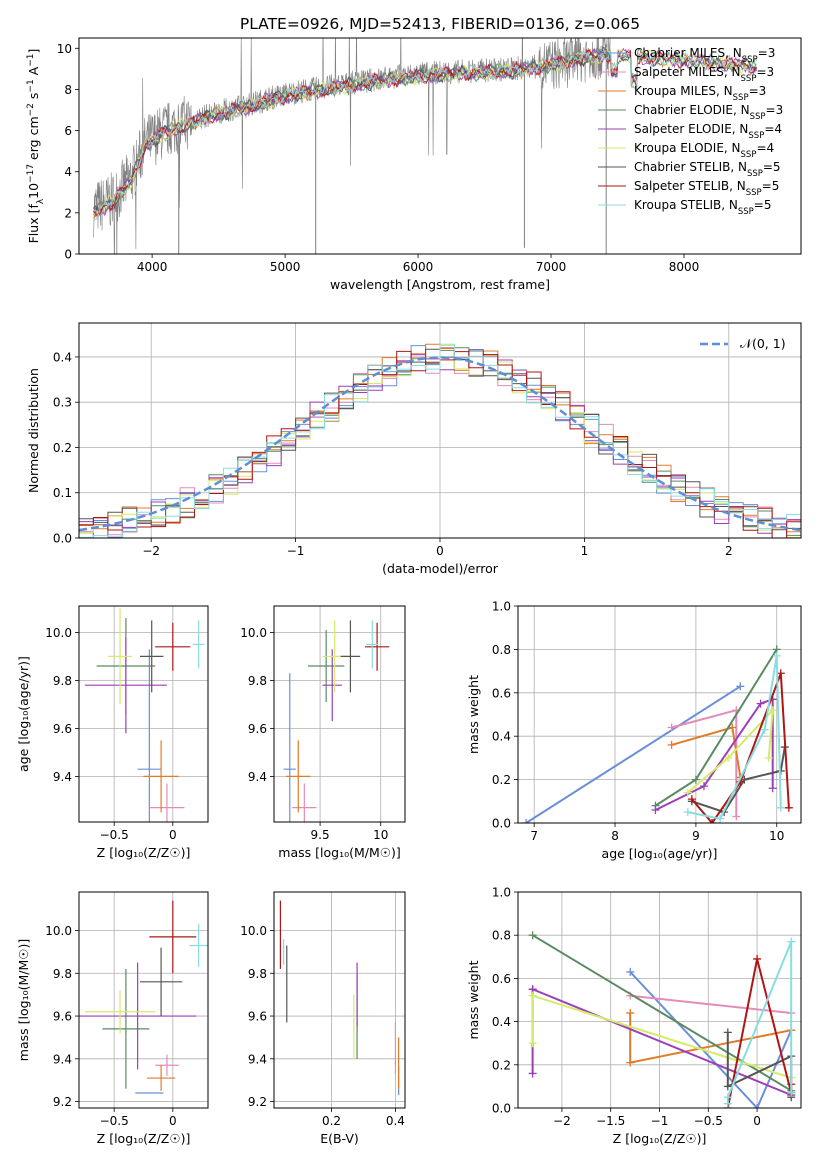 The width and height of the screenshot is (819, 1170). I want to click on y-axis-label-part: Flux [f, so click(33, 224).